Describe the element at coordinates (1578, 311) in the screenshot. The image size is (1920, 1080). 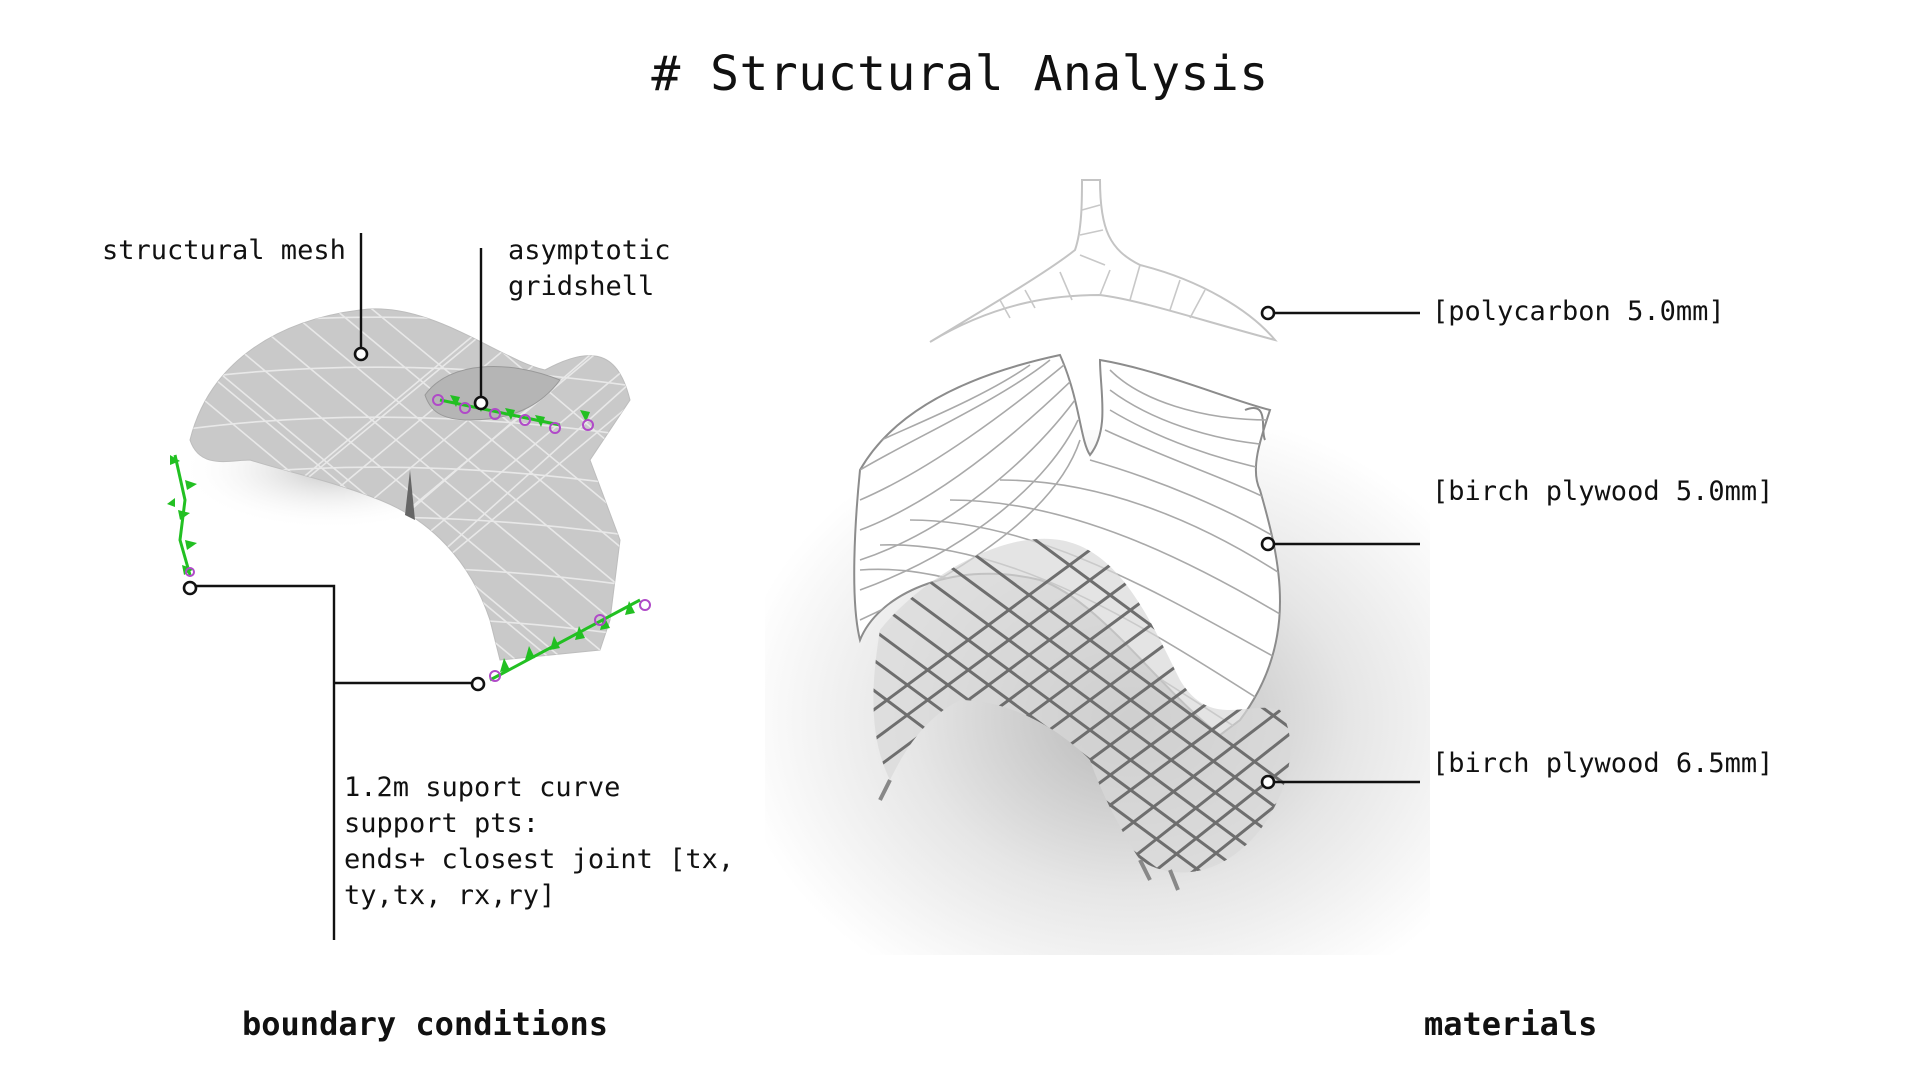
I see `label-polycarbon: [polycarbon 5.0mm]` at that location.